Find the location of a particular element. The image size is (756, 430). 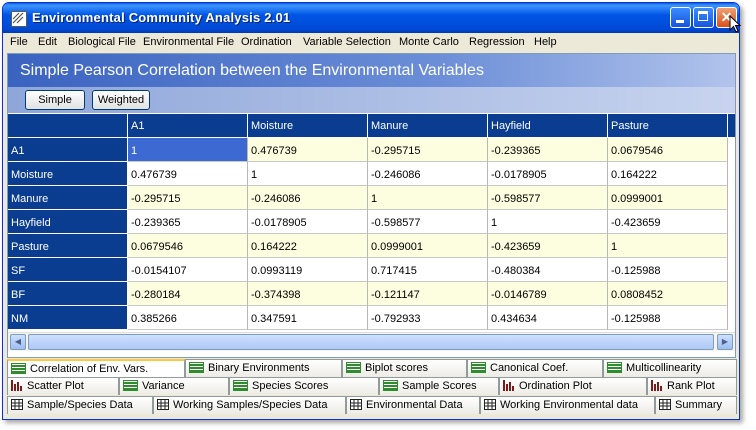

tab-variance: Variance is located at coordinates (174, 386).